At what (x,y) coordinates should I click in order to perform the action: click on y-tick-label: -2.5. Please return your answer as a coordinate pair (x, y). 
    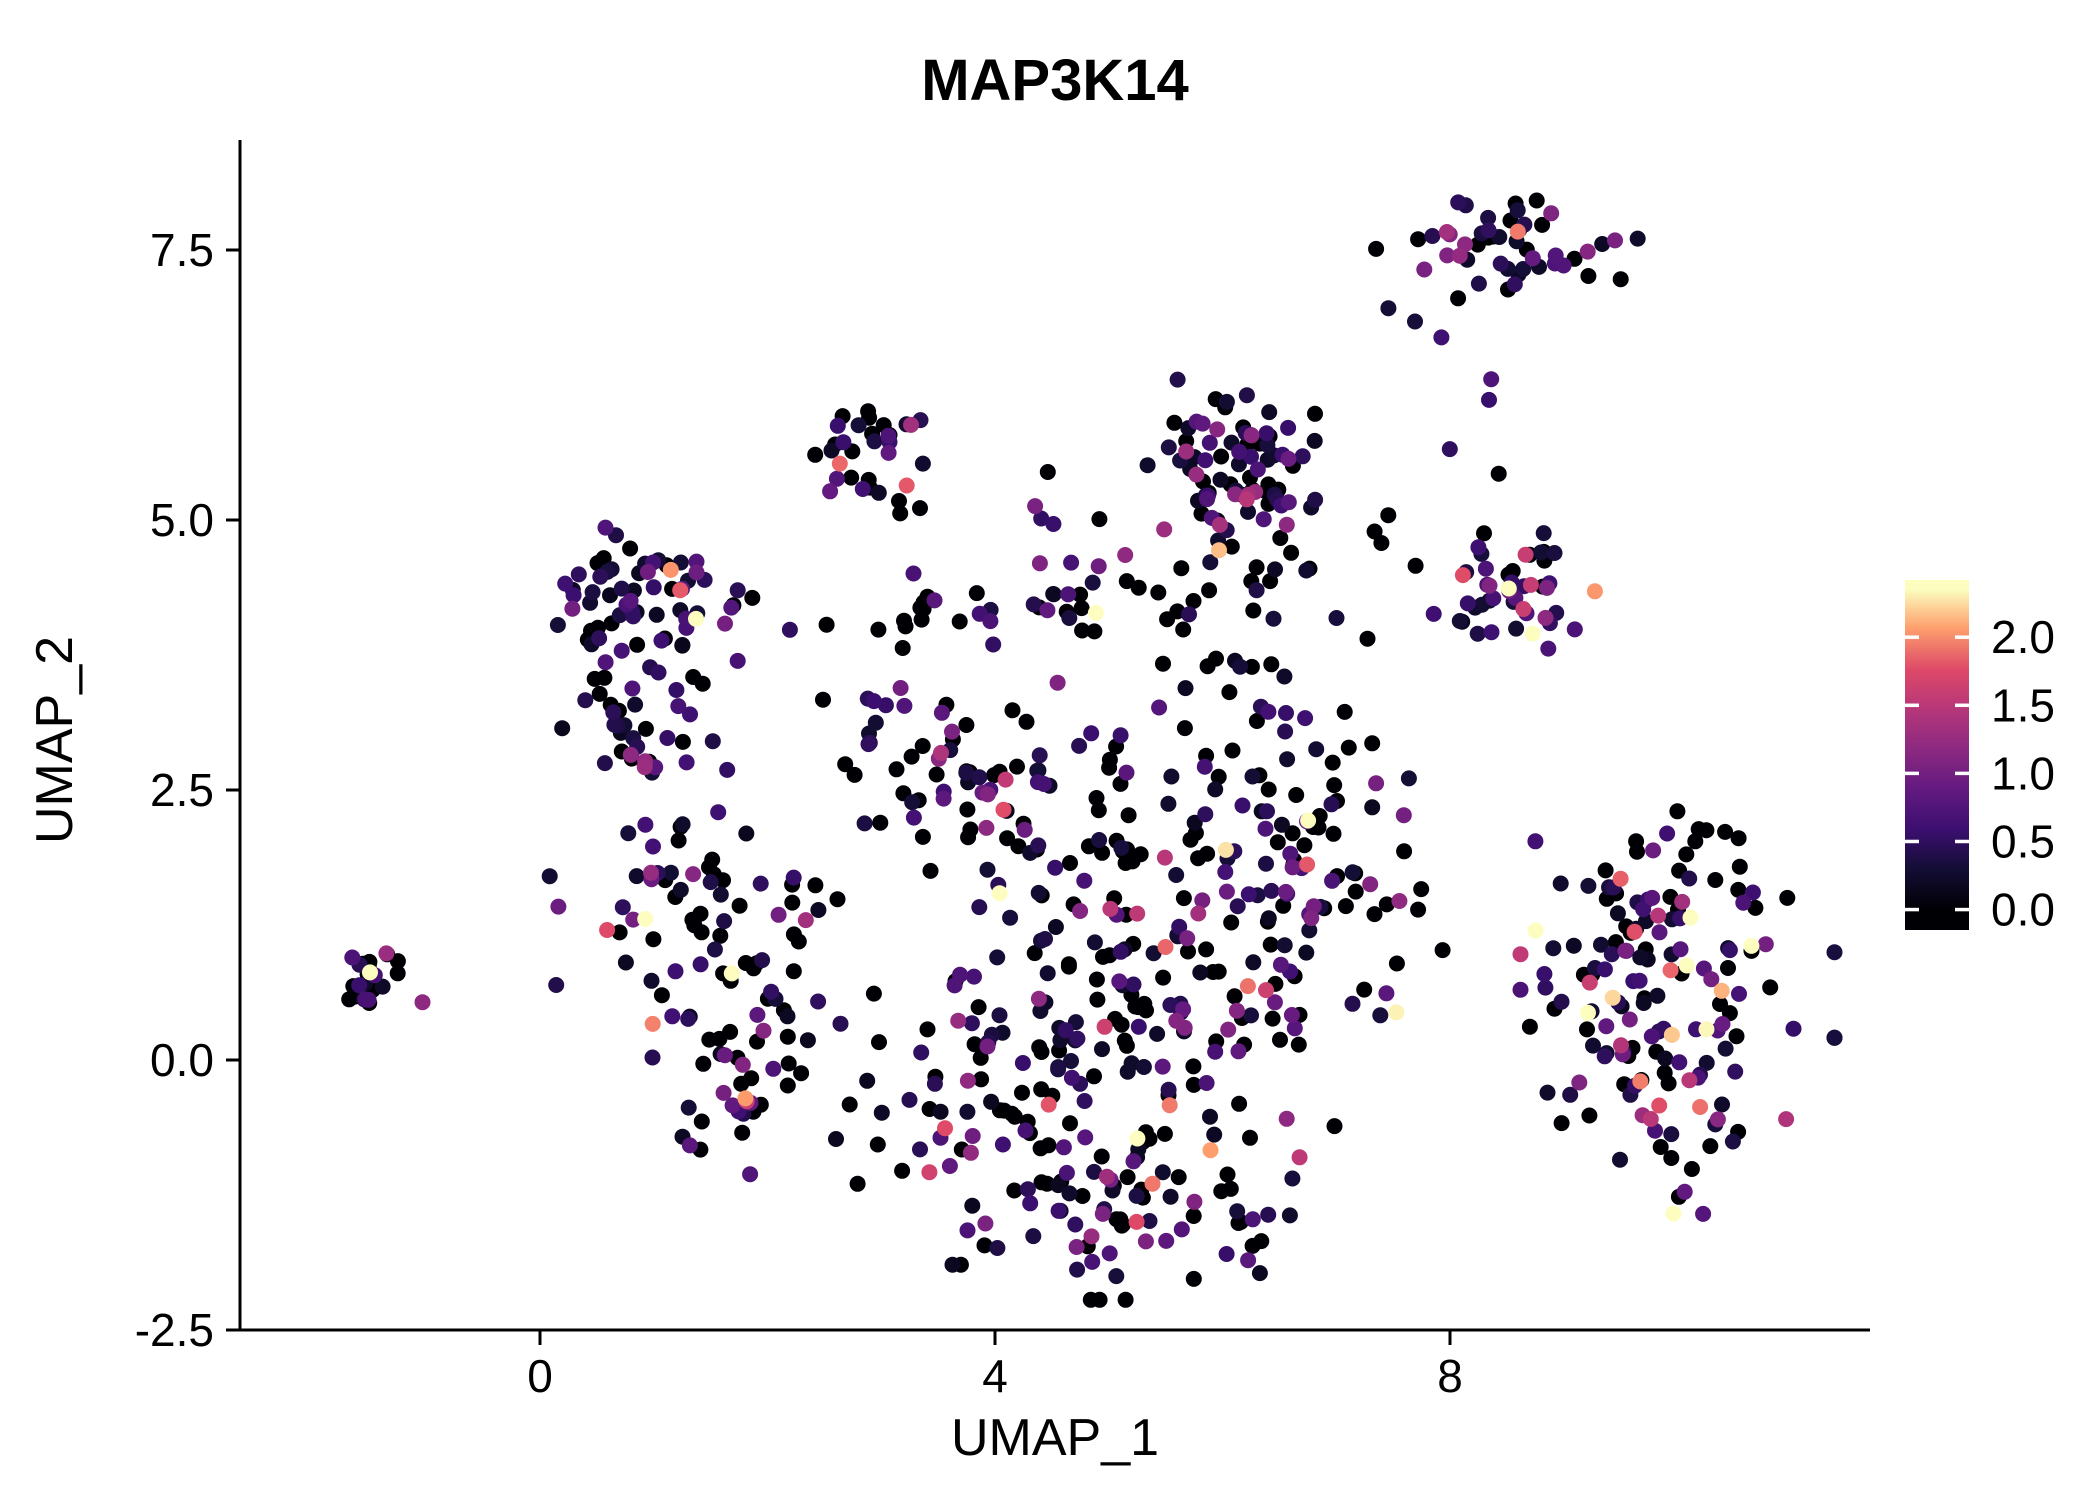
    Looking at the image, I should click on (174, 1330).